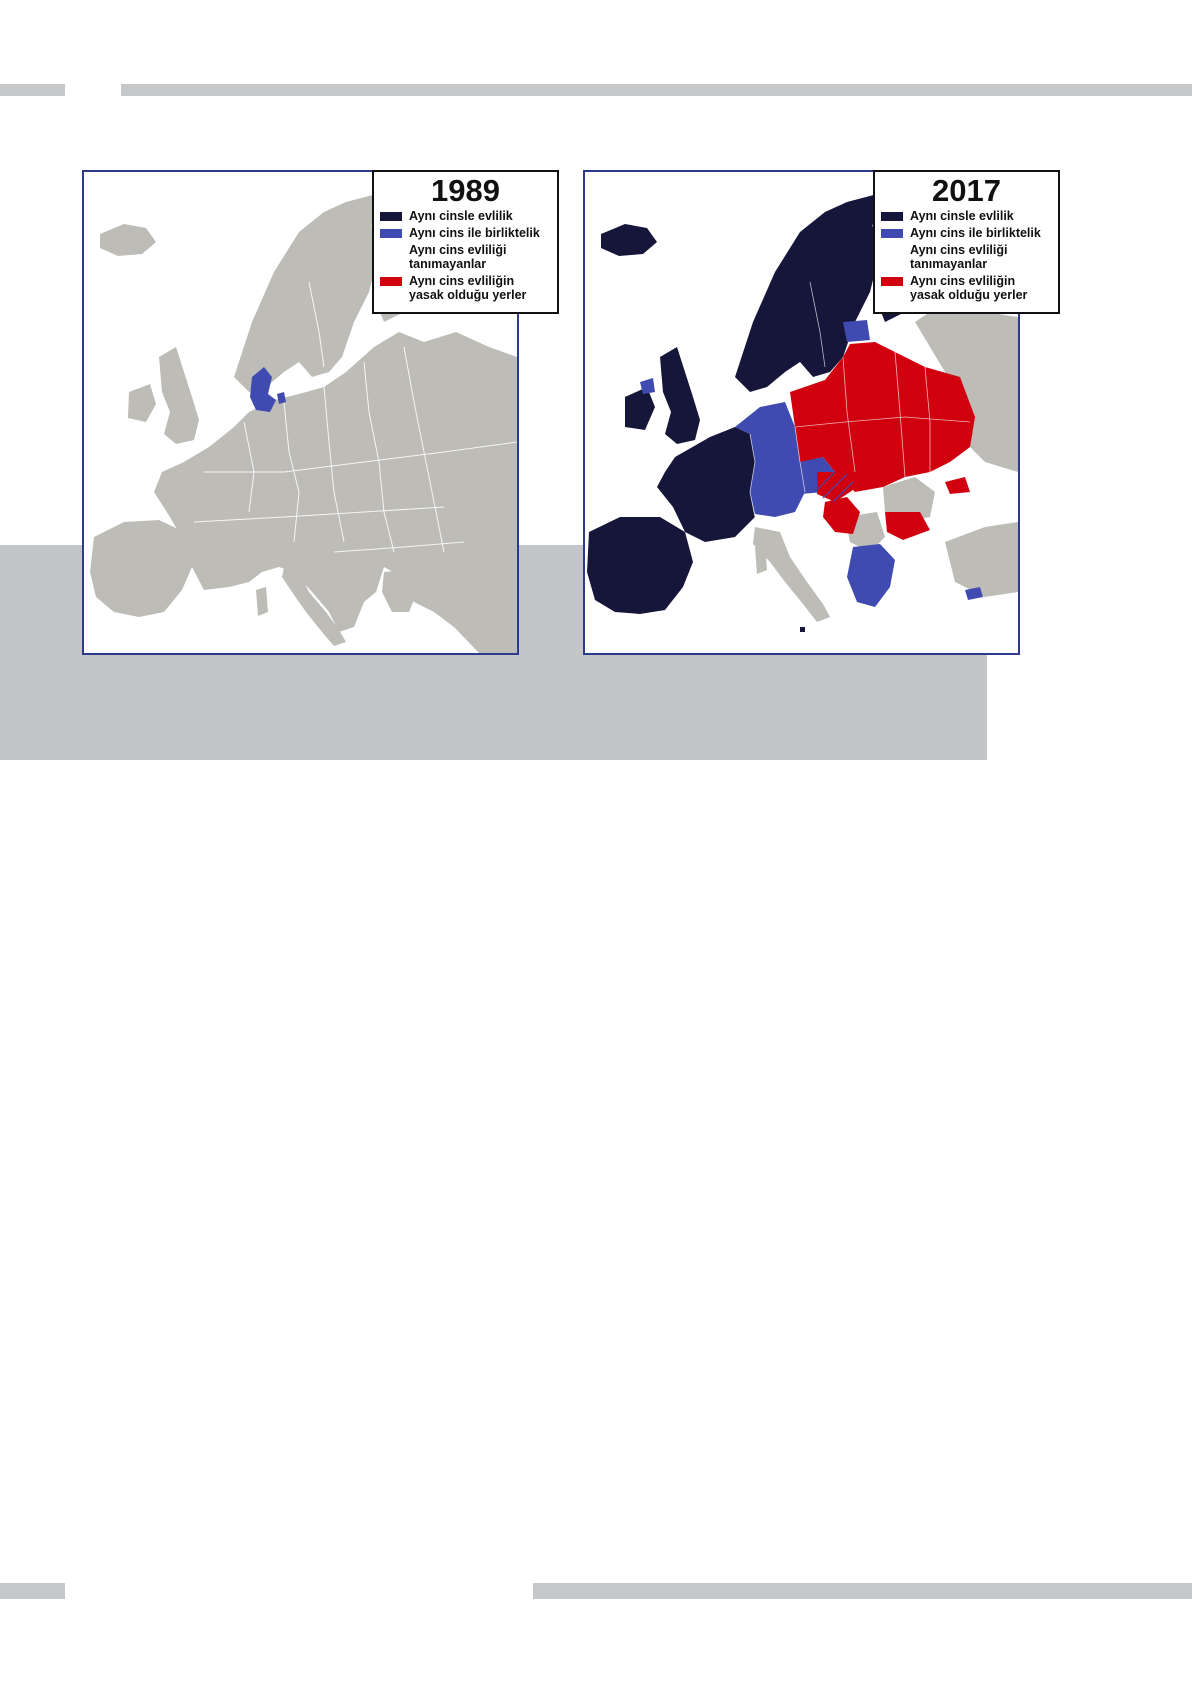  I want to click on hungary-hatch, so click(835, 487).